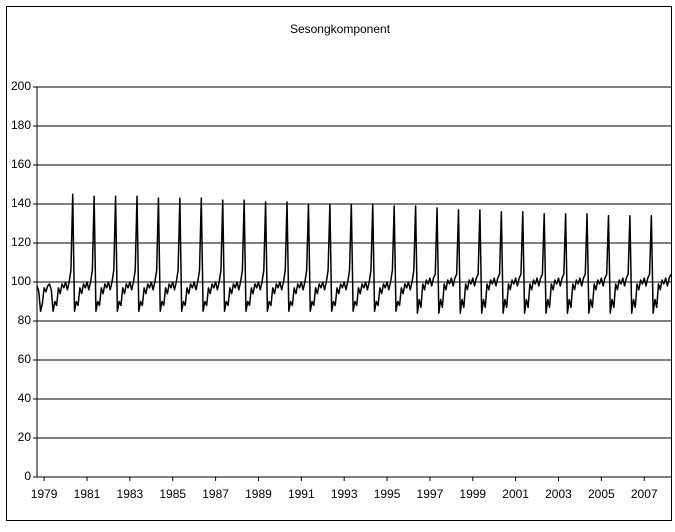 The height and width of the screenshot is (532, 675). I want to click on y-tick-label: 140, so click(21, 203).